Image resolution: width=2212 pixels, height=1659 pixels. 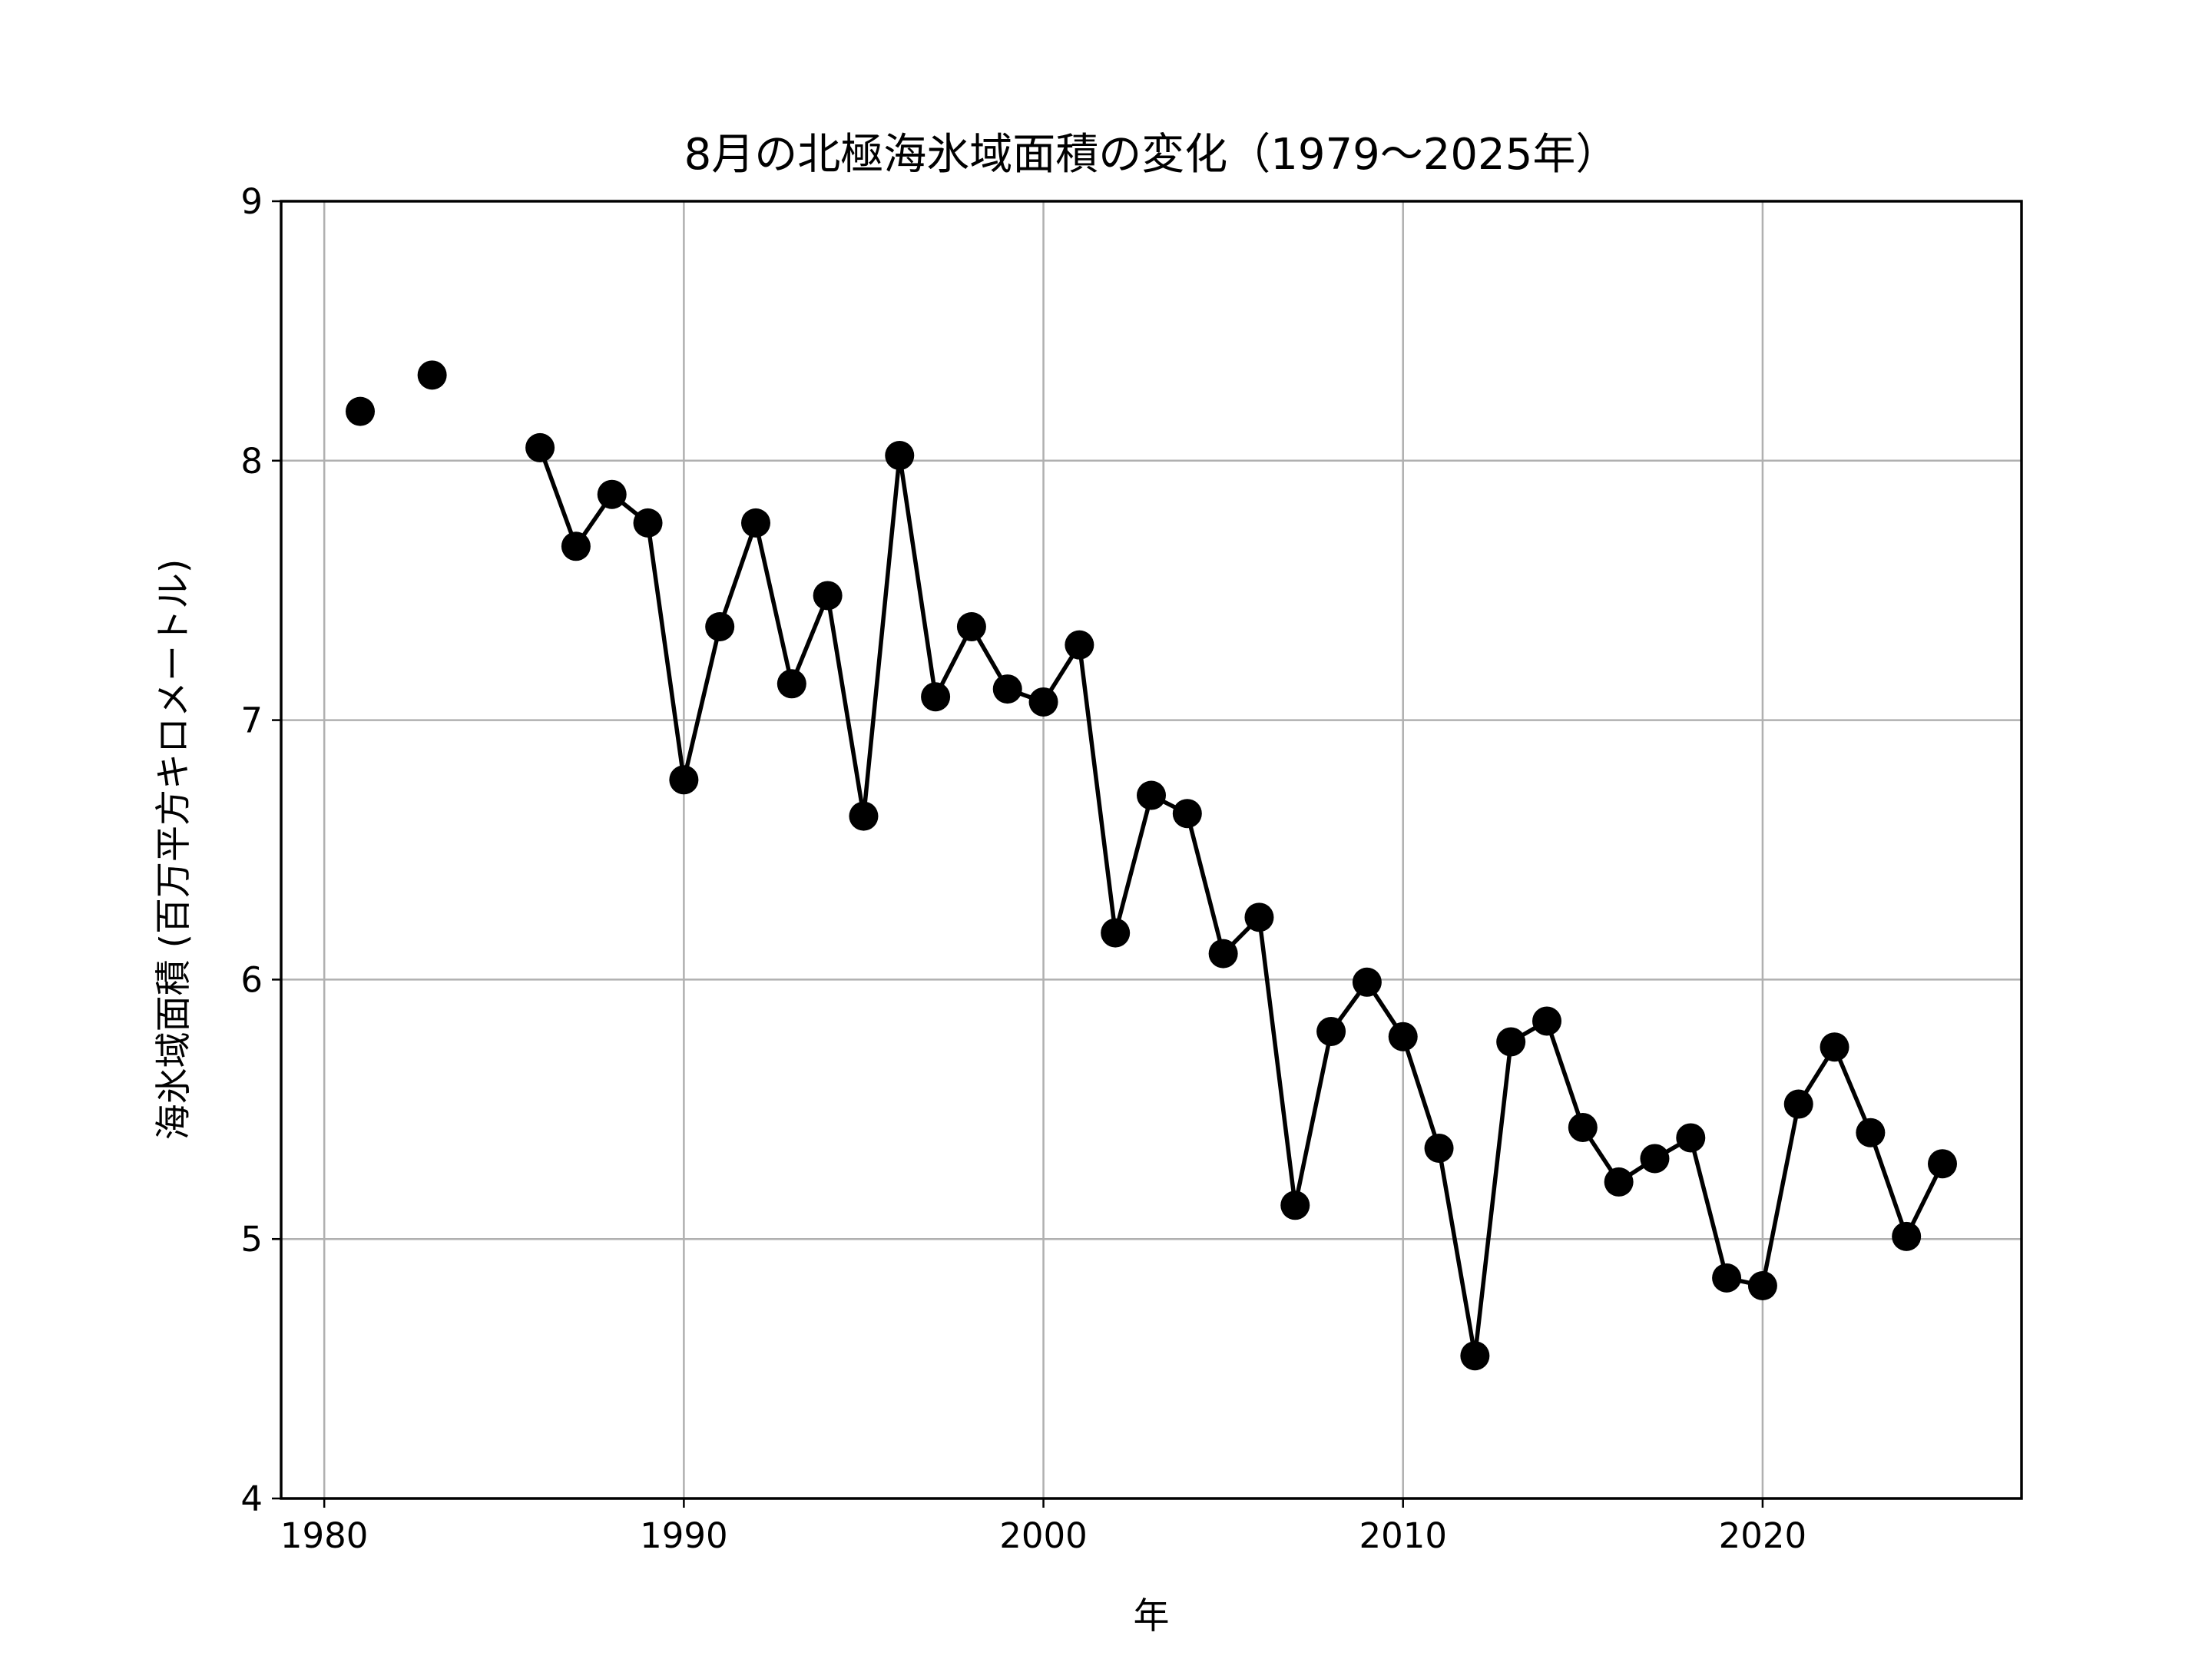 I want to click on x-tick-label: 2010, so click(x=1403, y=1536).